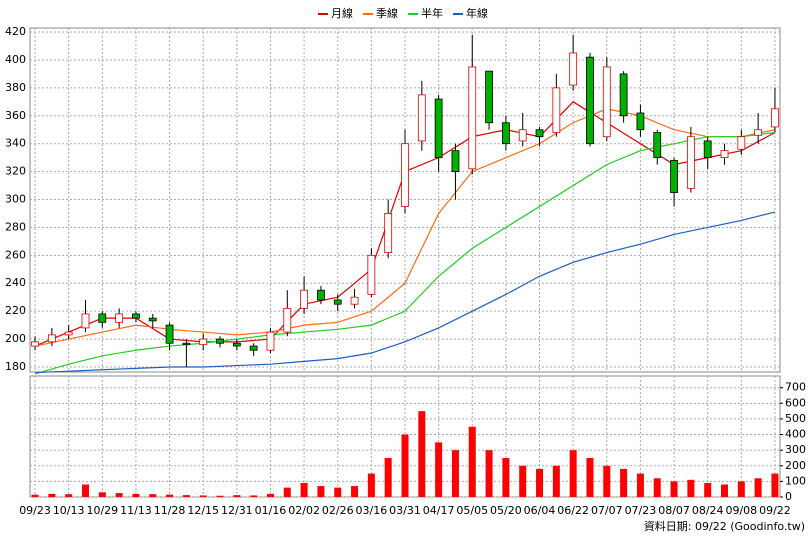 The height and width of the screenshot is (540, 808). I want to click on legend-label: 半年, so click(432, 13).